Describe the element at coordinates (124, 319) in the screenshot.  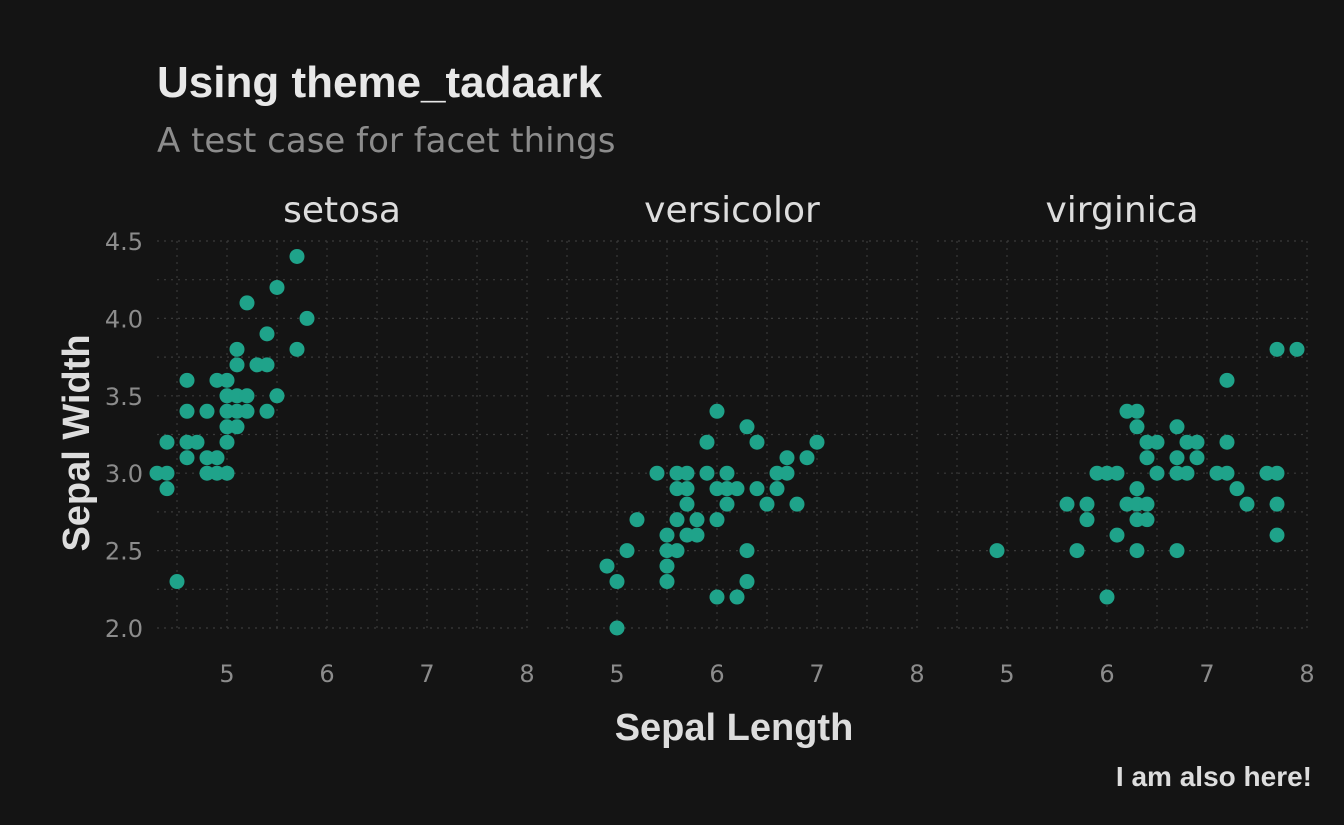
I see `y-tick-label: 4.0` at that location.